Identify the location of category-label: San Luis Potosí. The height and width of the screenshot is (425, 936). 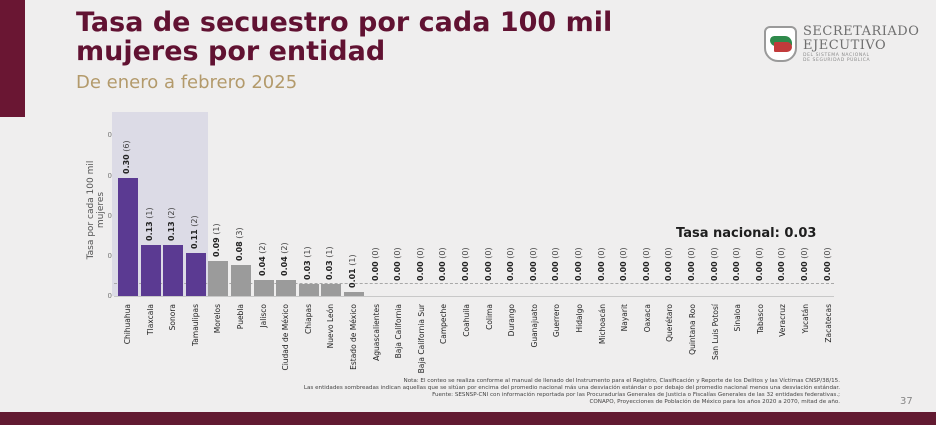
(715, 332).